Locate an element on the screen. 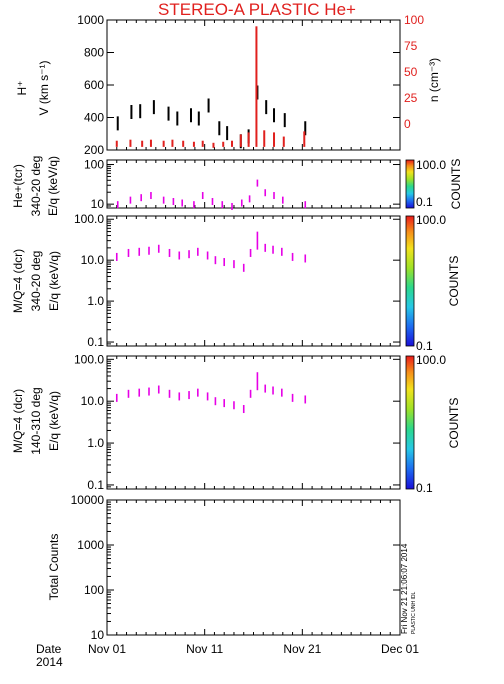  panel-3-colorbar-label: COUNTS is located at coordinates (454, 281).